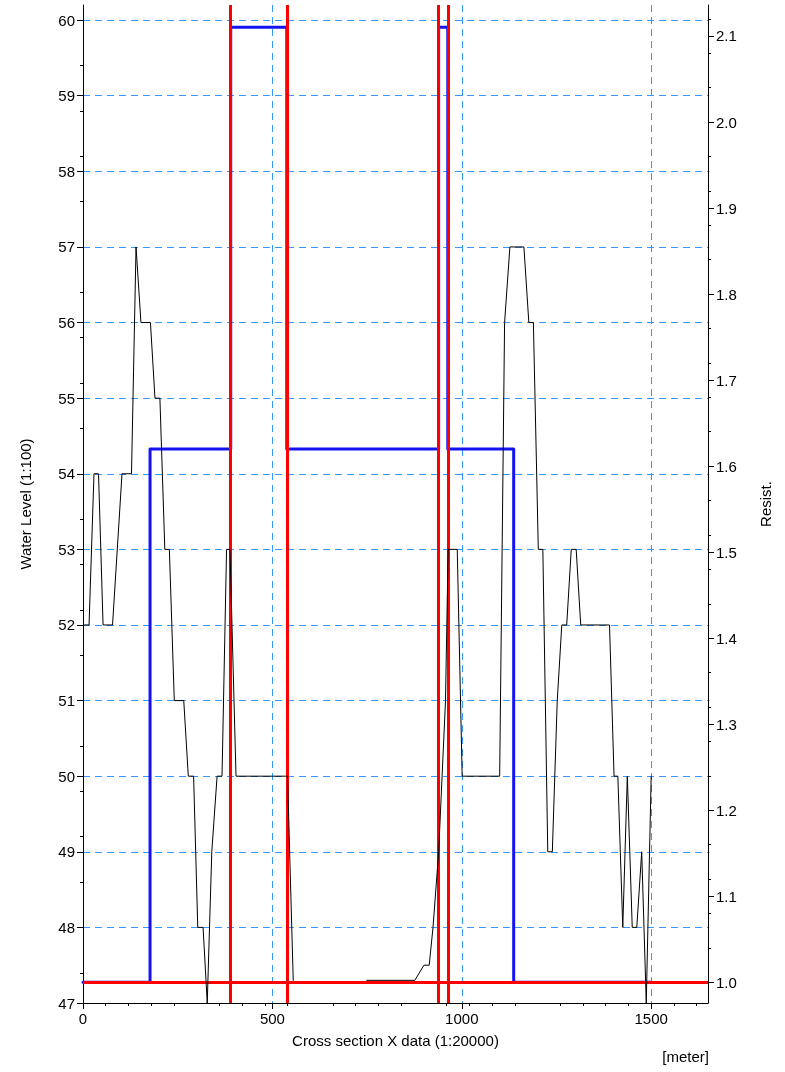  Describe the element at coordinates (726, 896) in the screenshot. I see `y2-tick-label: 1.1` at that location.